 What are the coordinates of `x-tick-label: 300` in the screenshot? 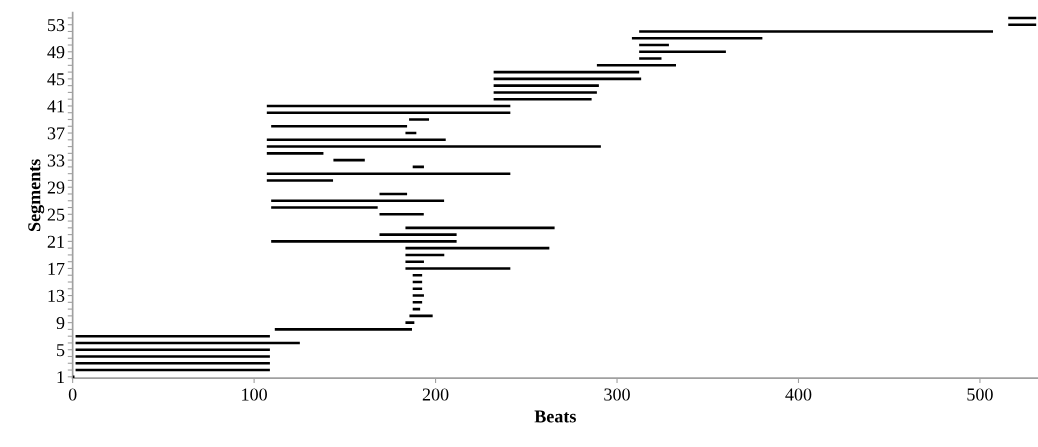 It's located at (617, 394).